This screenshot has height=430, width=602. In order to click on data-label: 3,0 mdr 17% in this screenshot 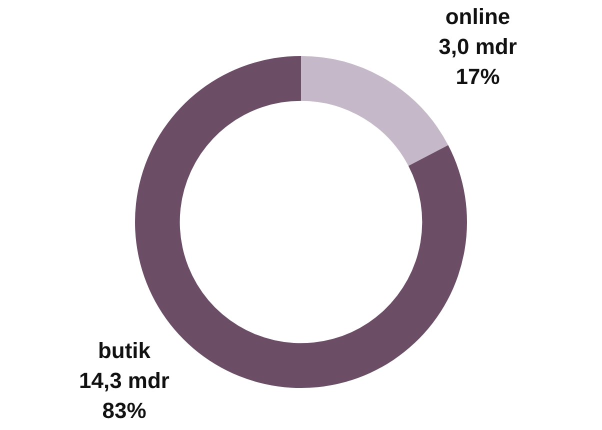, I will do `click(478, 62)`.